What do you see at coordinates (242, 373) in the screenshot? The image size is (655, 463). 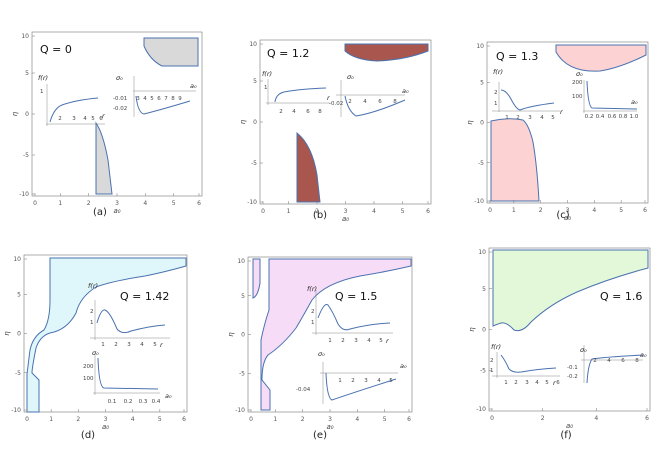 I see `panel-e-ytick-label: -5` at bounding box center [242, 373].